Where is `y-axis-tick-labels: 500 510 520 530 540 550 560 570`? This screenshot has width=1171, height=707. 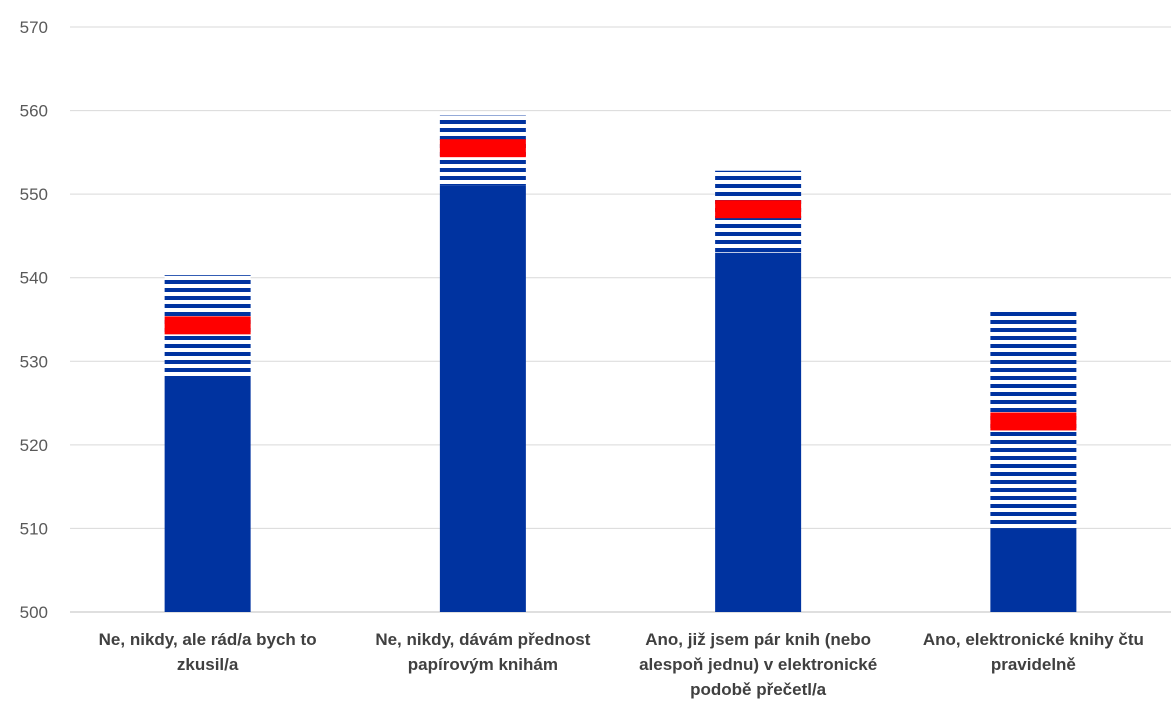 y-axis-tick-labels: 500 510 520 530 540 550 560 570 is located at coordinates (34, 320).